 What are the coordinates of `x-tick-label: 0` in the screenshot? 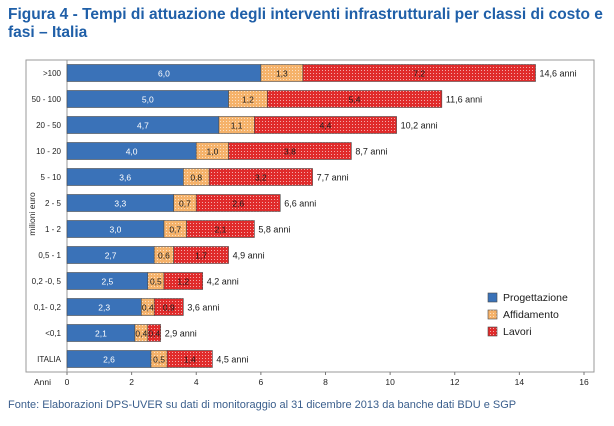 It's located at (67, 382).